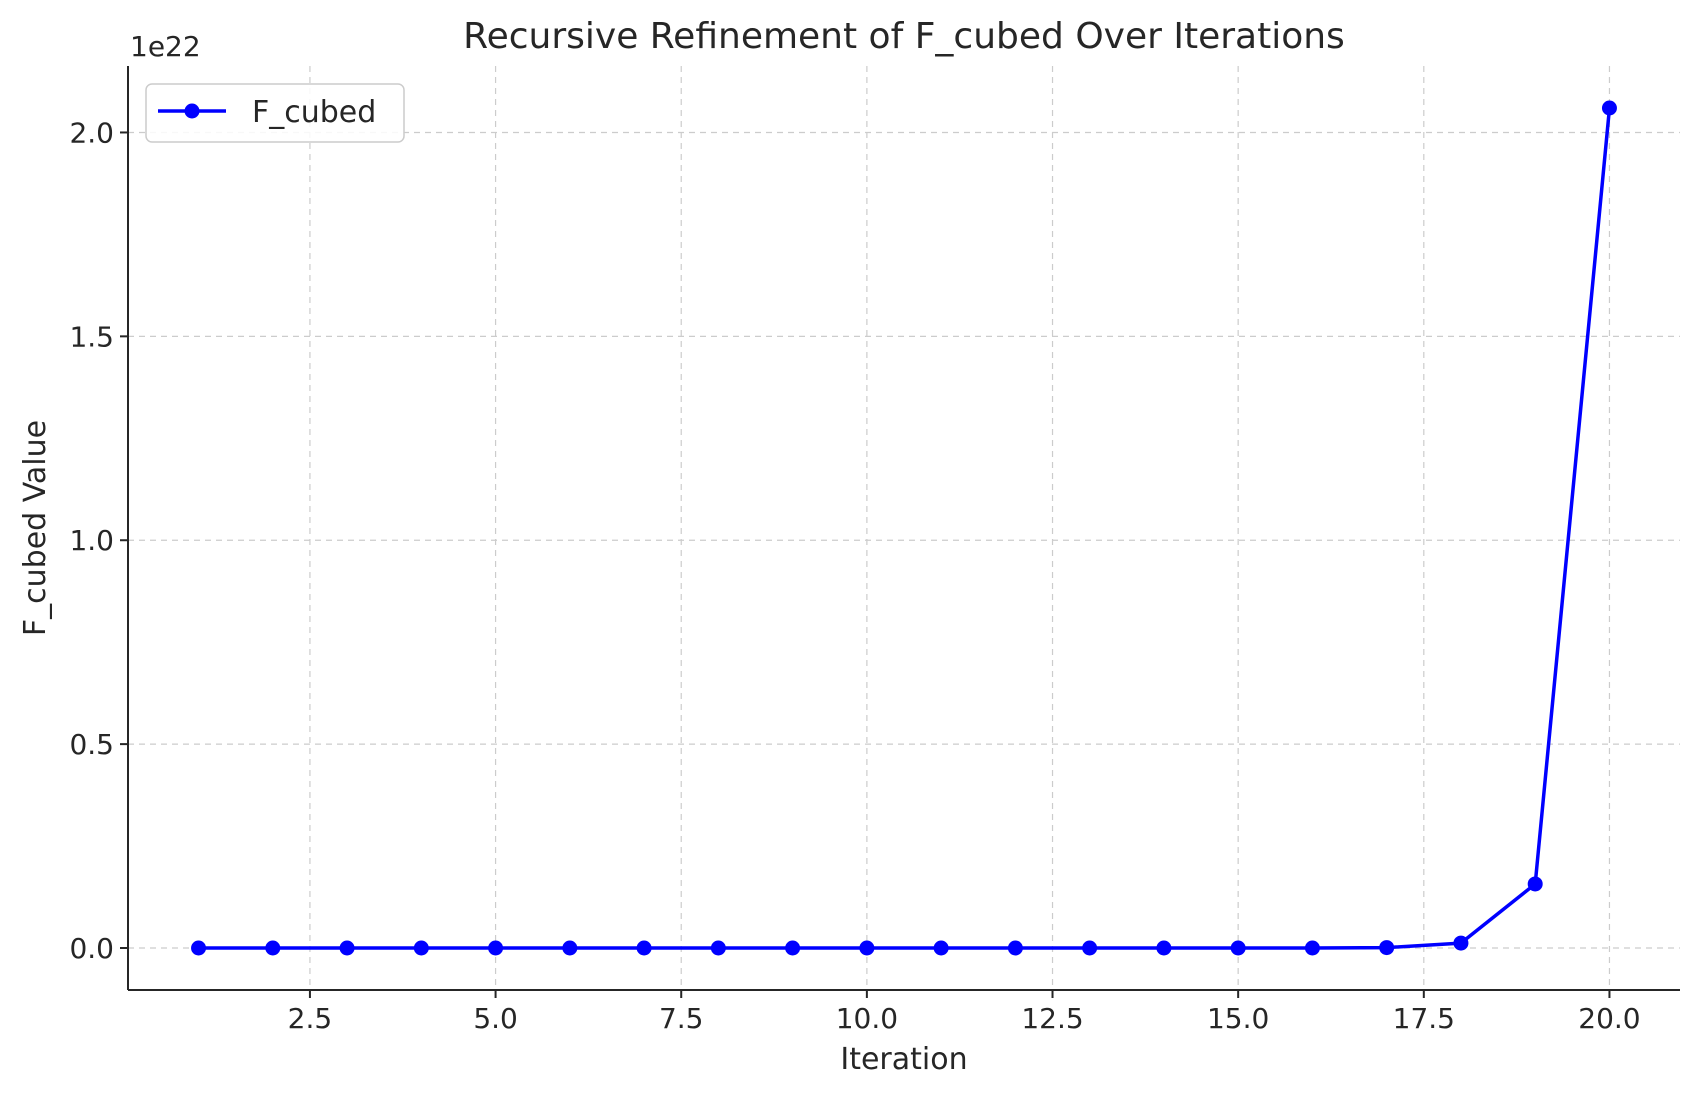  Describe the element at coordinates (1424, 1018) in the screenshot. I see `x-tick-label: 17.5` at that location.